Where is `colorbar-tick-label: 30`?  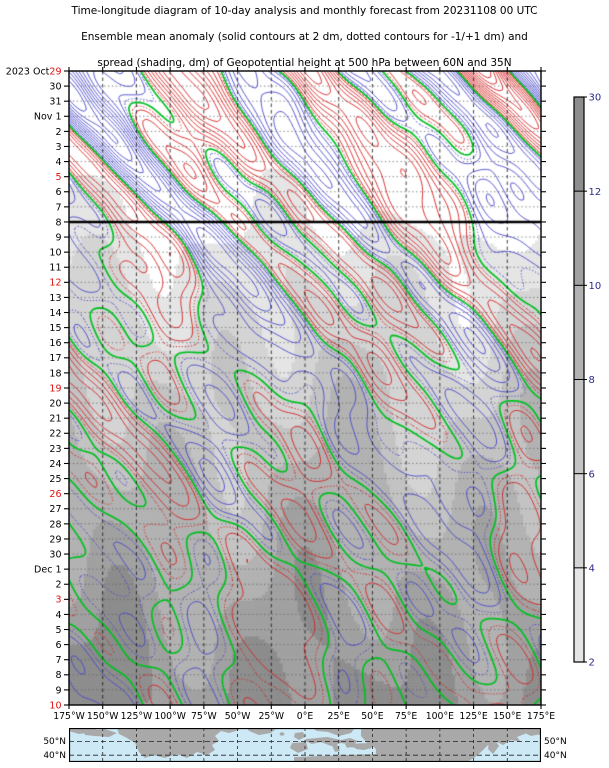 colorbar-tick-label: 30 is located at coordinates (595, 98).